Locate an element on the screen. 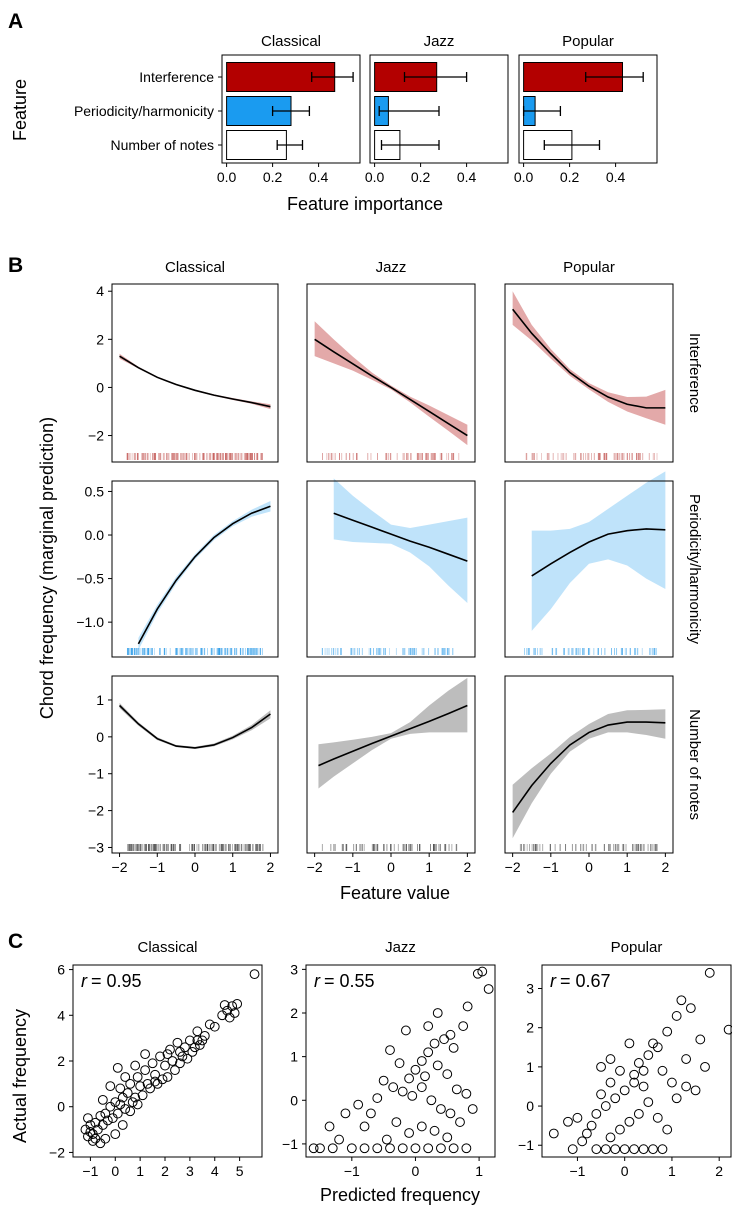 The image size is (732, 1211). errorbar-jazz-interference is located at coordinates (435, 77).